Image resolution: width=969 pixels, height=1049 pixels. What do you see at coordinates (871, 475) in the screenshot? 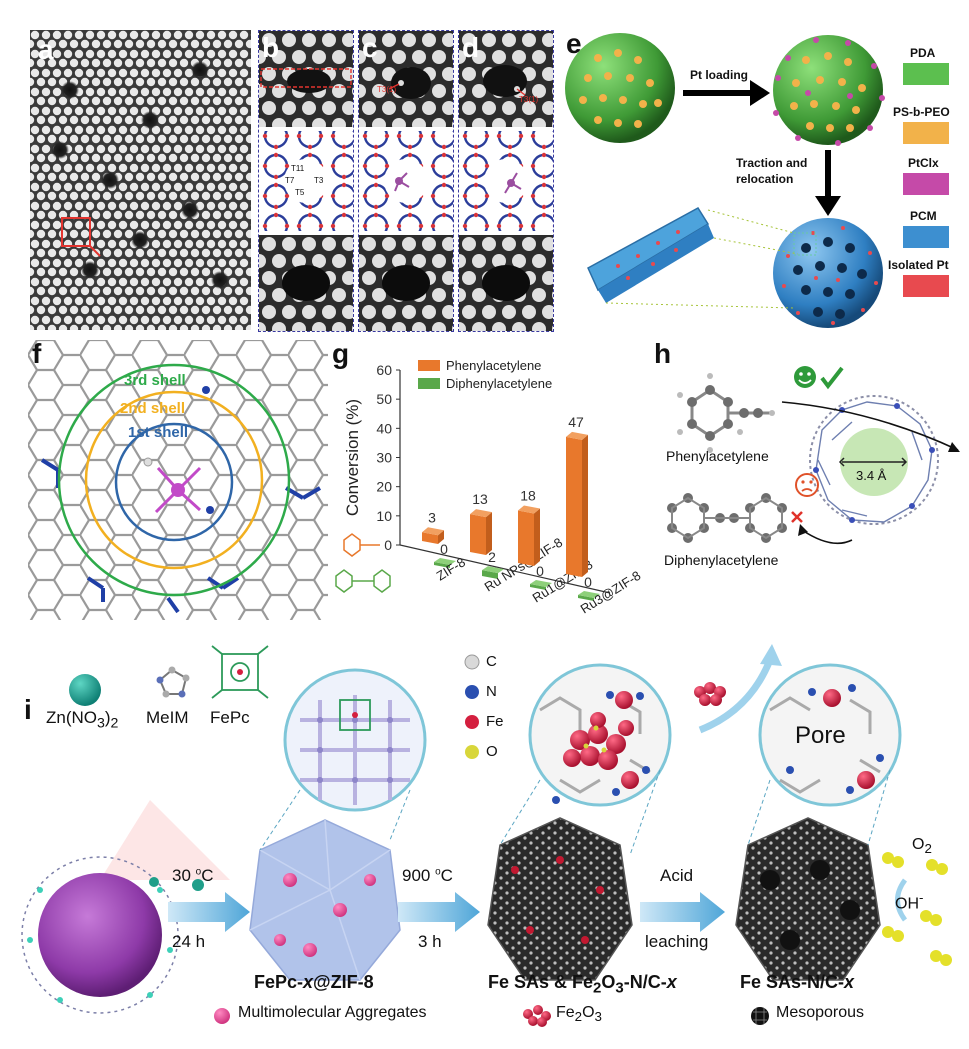
I see `pore-size-label: 3.4 Å` at bounding box center [871, 475].